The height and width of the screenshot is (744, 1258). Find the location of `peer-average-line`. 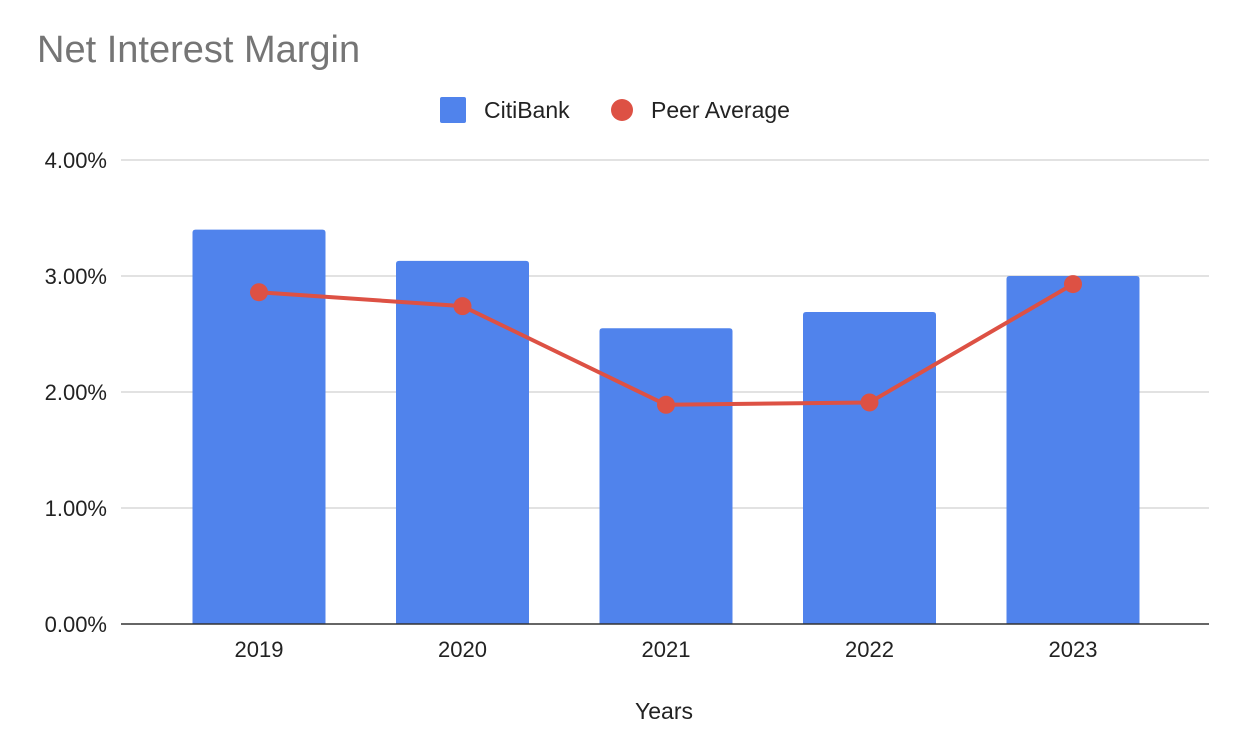

peer-average-line is located at coordinates (666, 344).